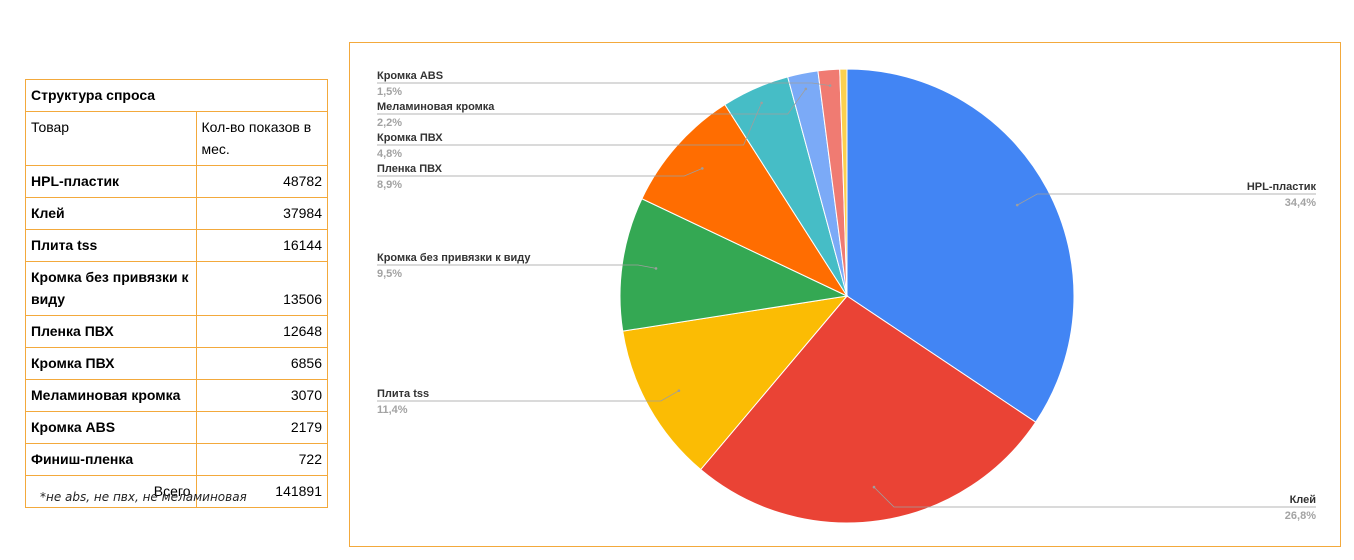  What do you see at coordinates (262, 181) in the screenshot?
I see `product-count-cell: 48782` at bounding box center [262, 181].